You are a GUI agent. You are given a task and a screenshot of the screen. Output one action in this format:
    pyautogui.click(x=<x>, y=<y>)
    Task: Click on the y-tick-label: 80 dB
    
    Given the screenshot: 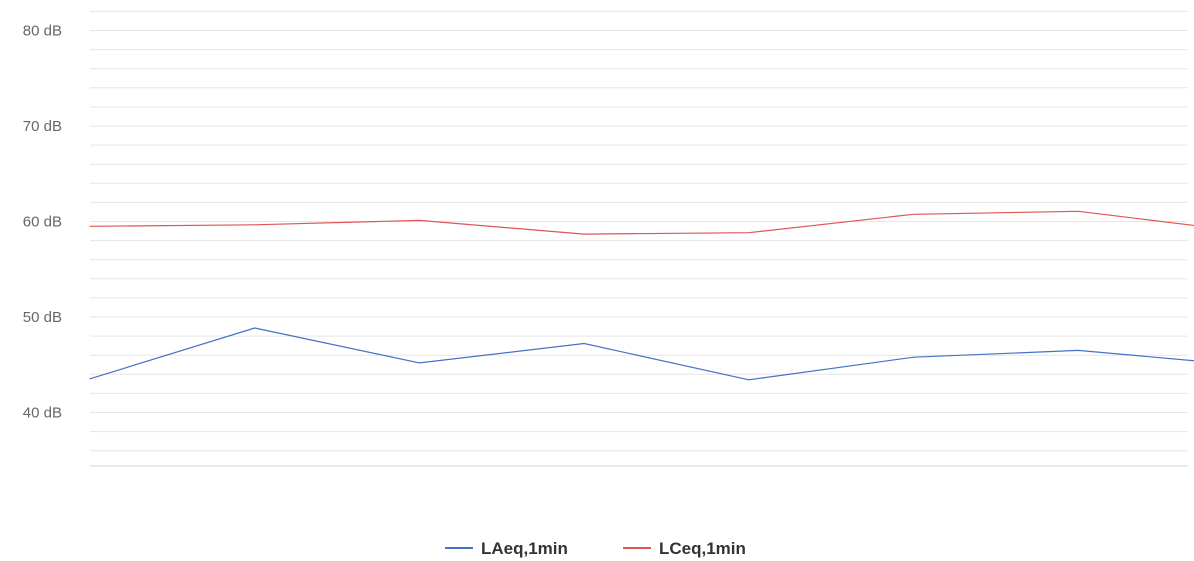 What is the action you would take?
    pyautogui.click(x=42, y=31)
    